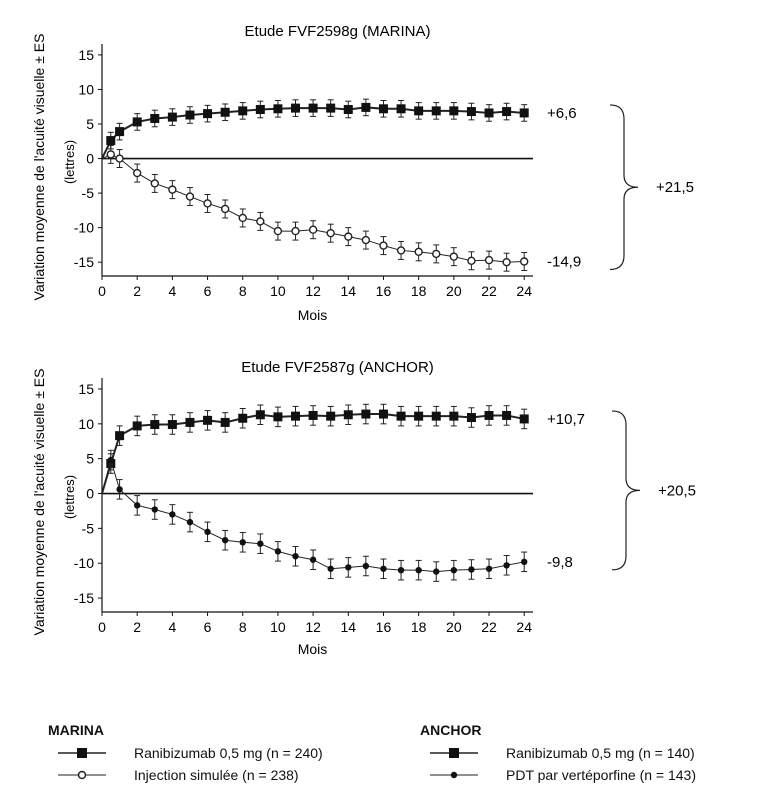 The image size is (762, 806). I want to click on legend-label: Injection simulée (n = 238), so click(216, 775).